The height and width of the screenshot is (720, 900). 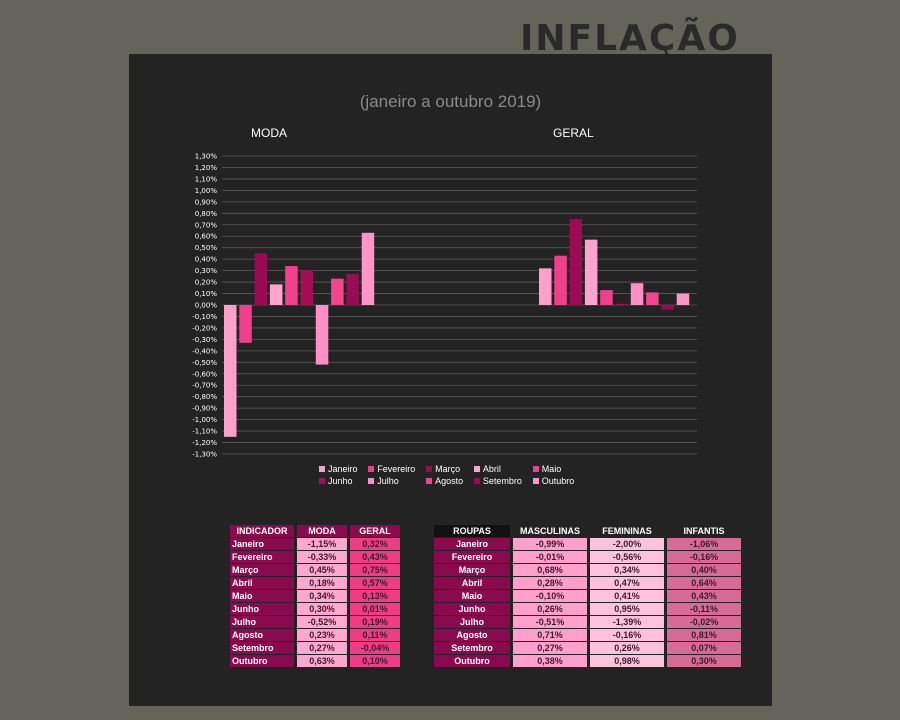 I want to click on y-tick-label: -0,50%, so click(x=204, y=363).